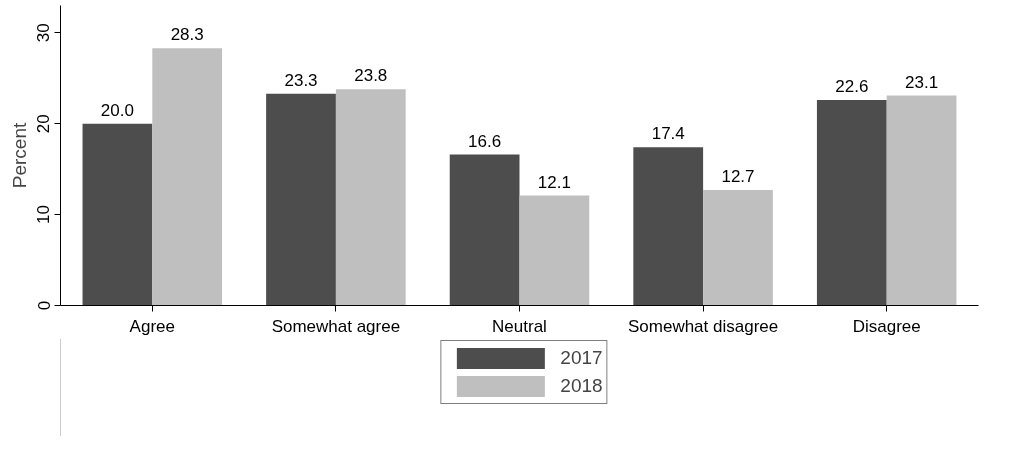 This screenshot has width=1010, height=454. Describe the element at coordinates (703, 326) in the screenshot. I see `x-tick-label: Somewhat disagree` at that location.